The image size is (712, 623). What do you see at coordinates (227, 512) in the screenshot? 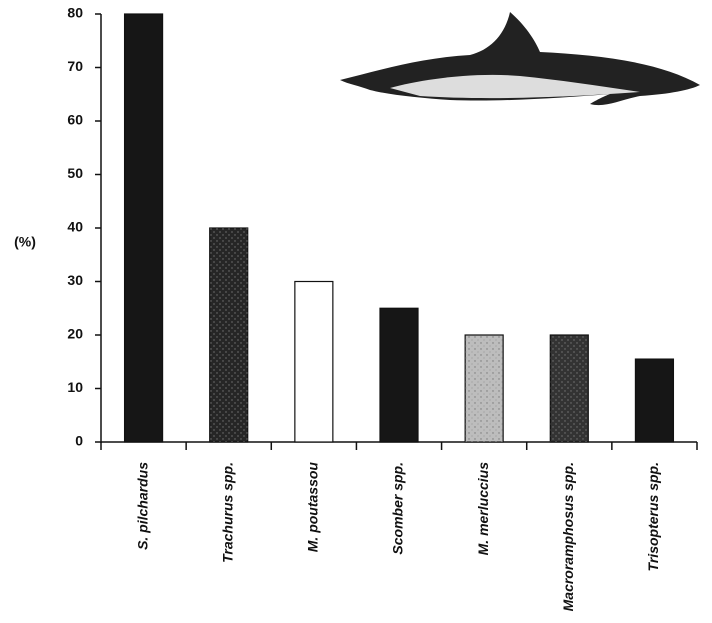
I see `x-tick-label: Trachurus spp.` at bounding box center [227, 512].